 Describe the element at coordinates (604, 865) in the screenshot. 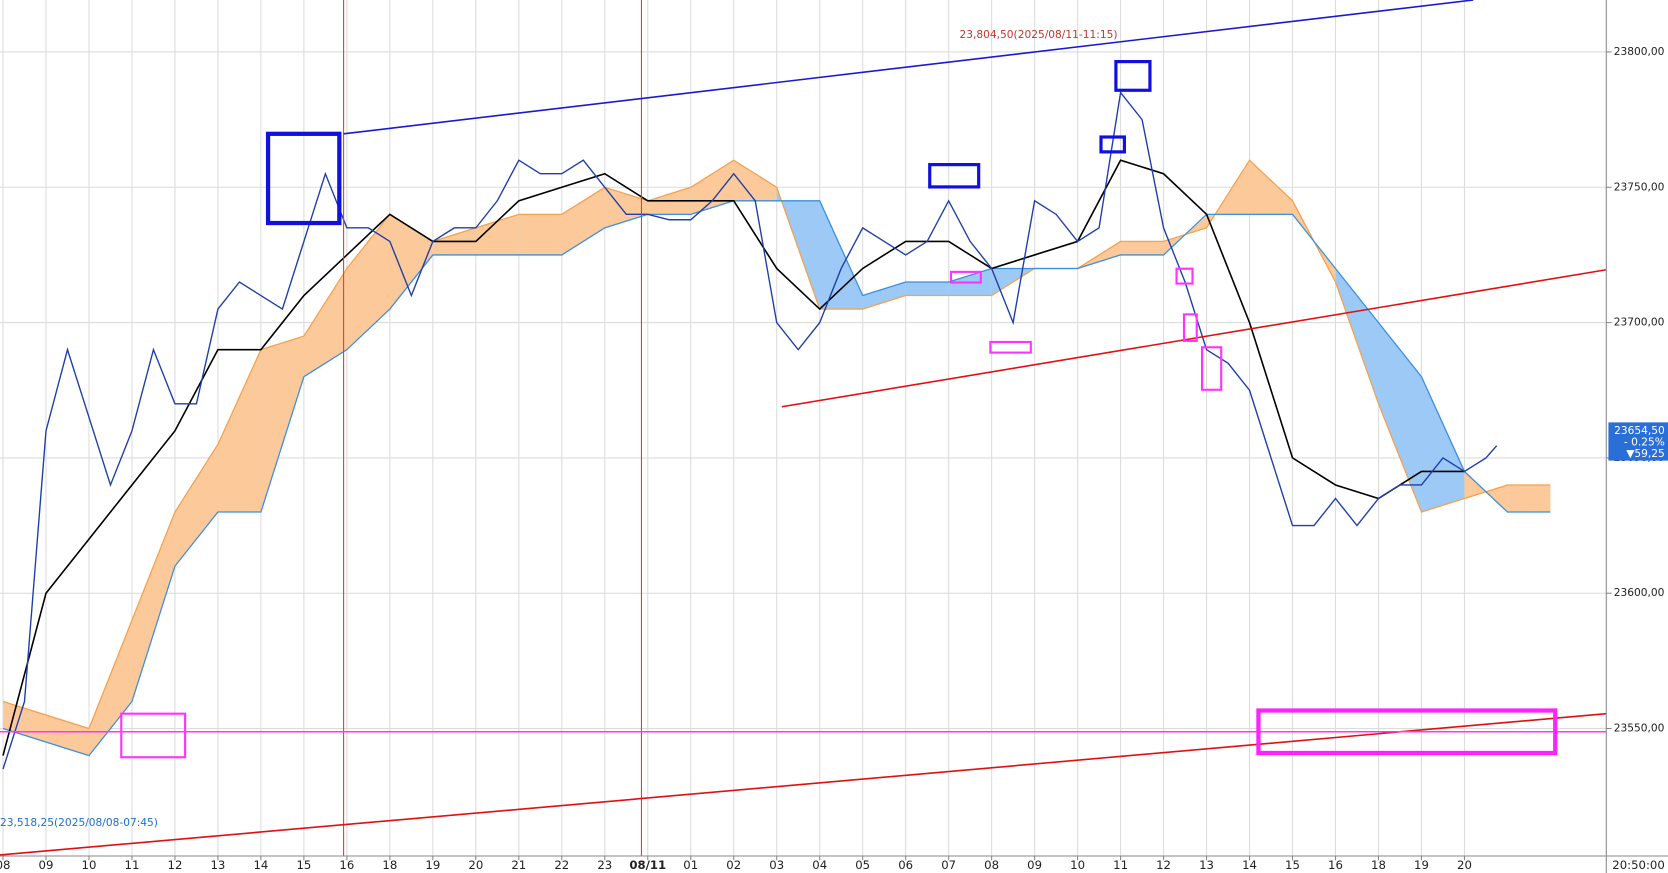

I see `x-tick-label: 23` at that location.